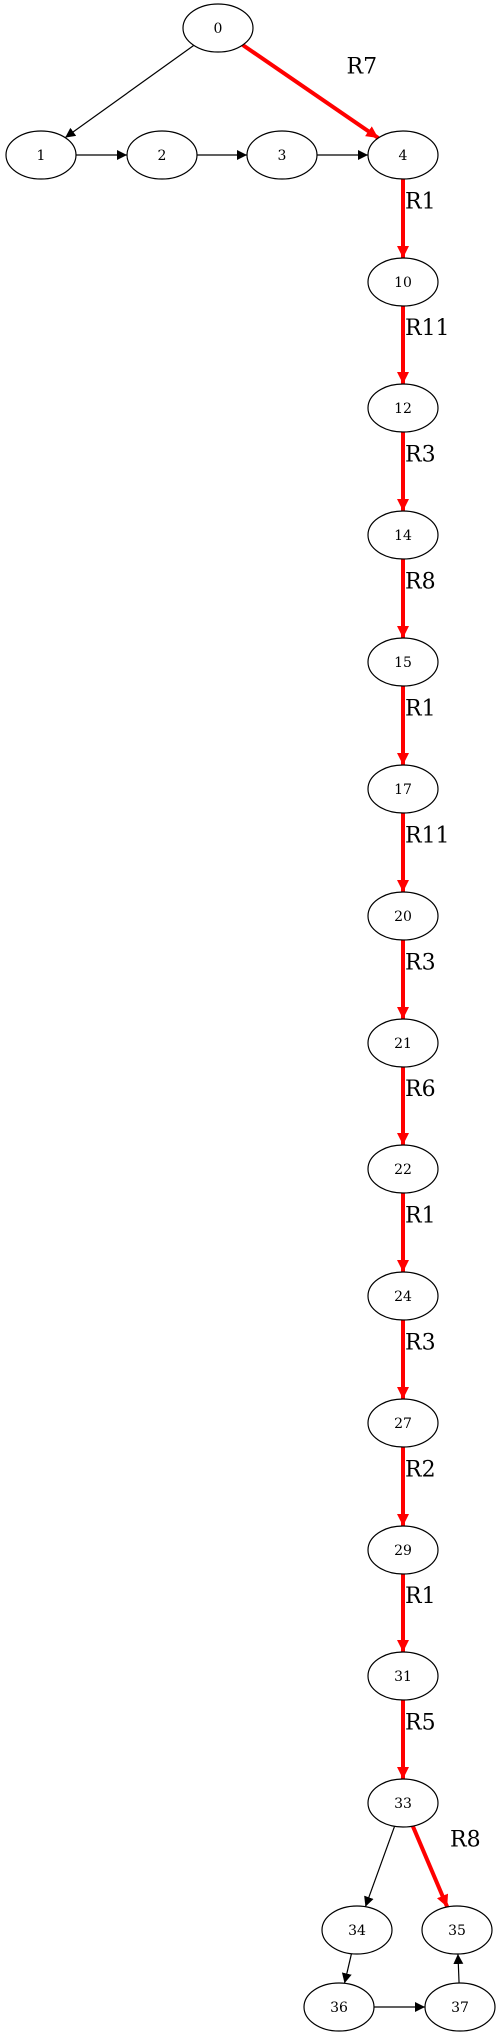  I want to click on node-0: 0, so click(218, 28).